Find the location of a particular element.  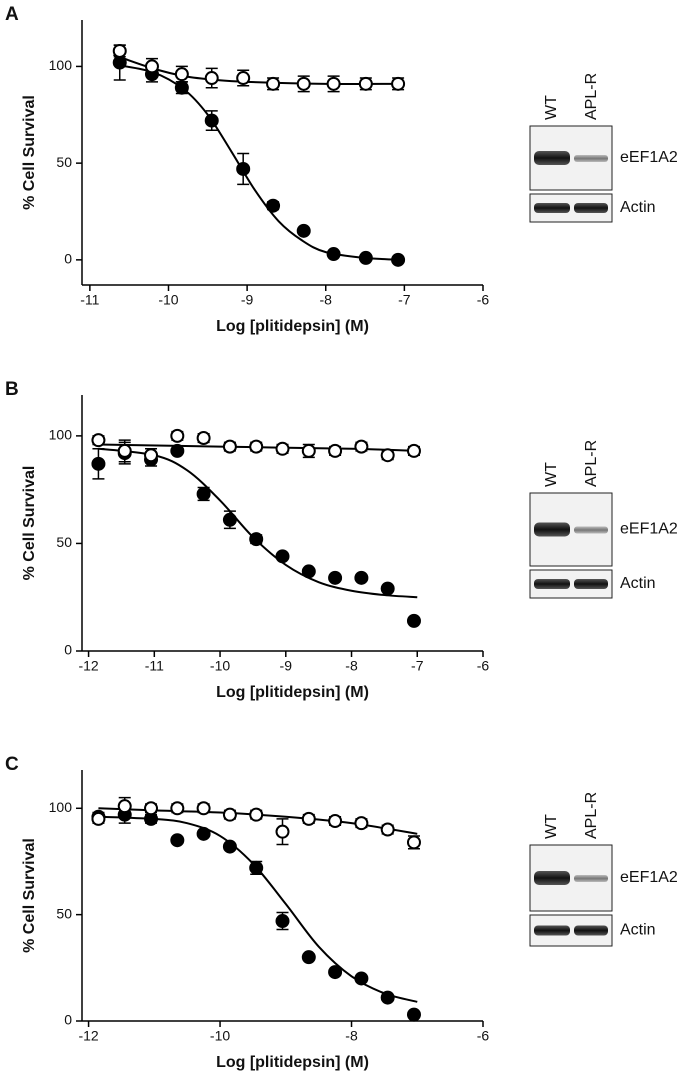

blot-lane-label: WT is located at coordinates (551, 826).